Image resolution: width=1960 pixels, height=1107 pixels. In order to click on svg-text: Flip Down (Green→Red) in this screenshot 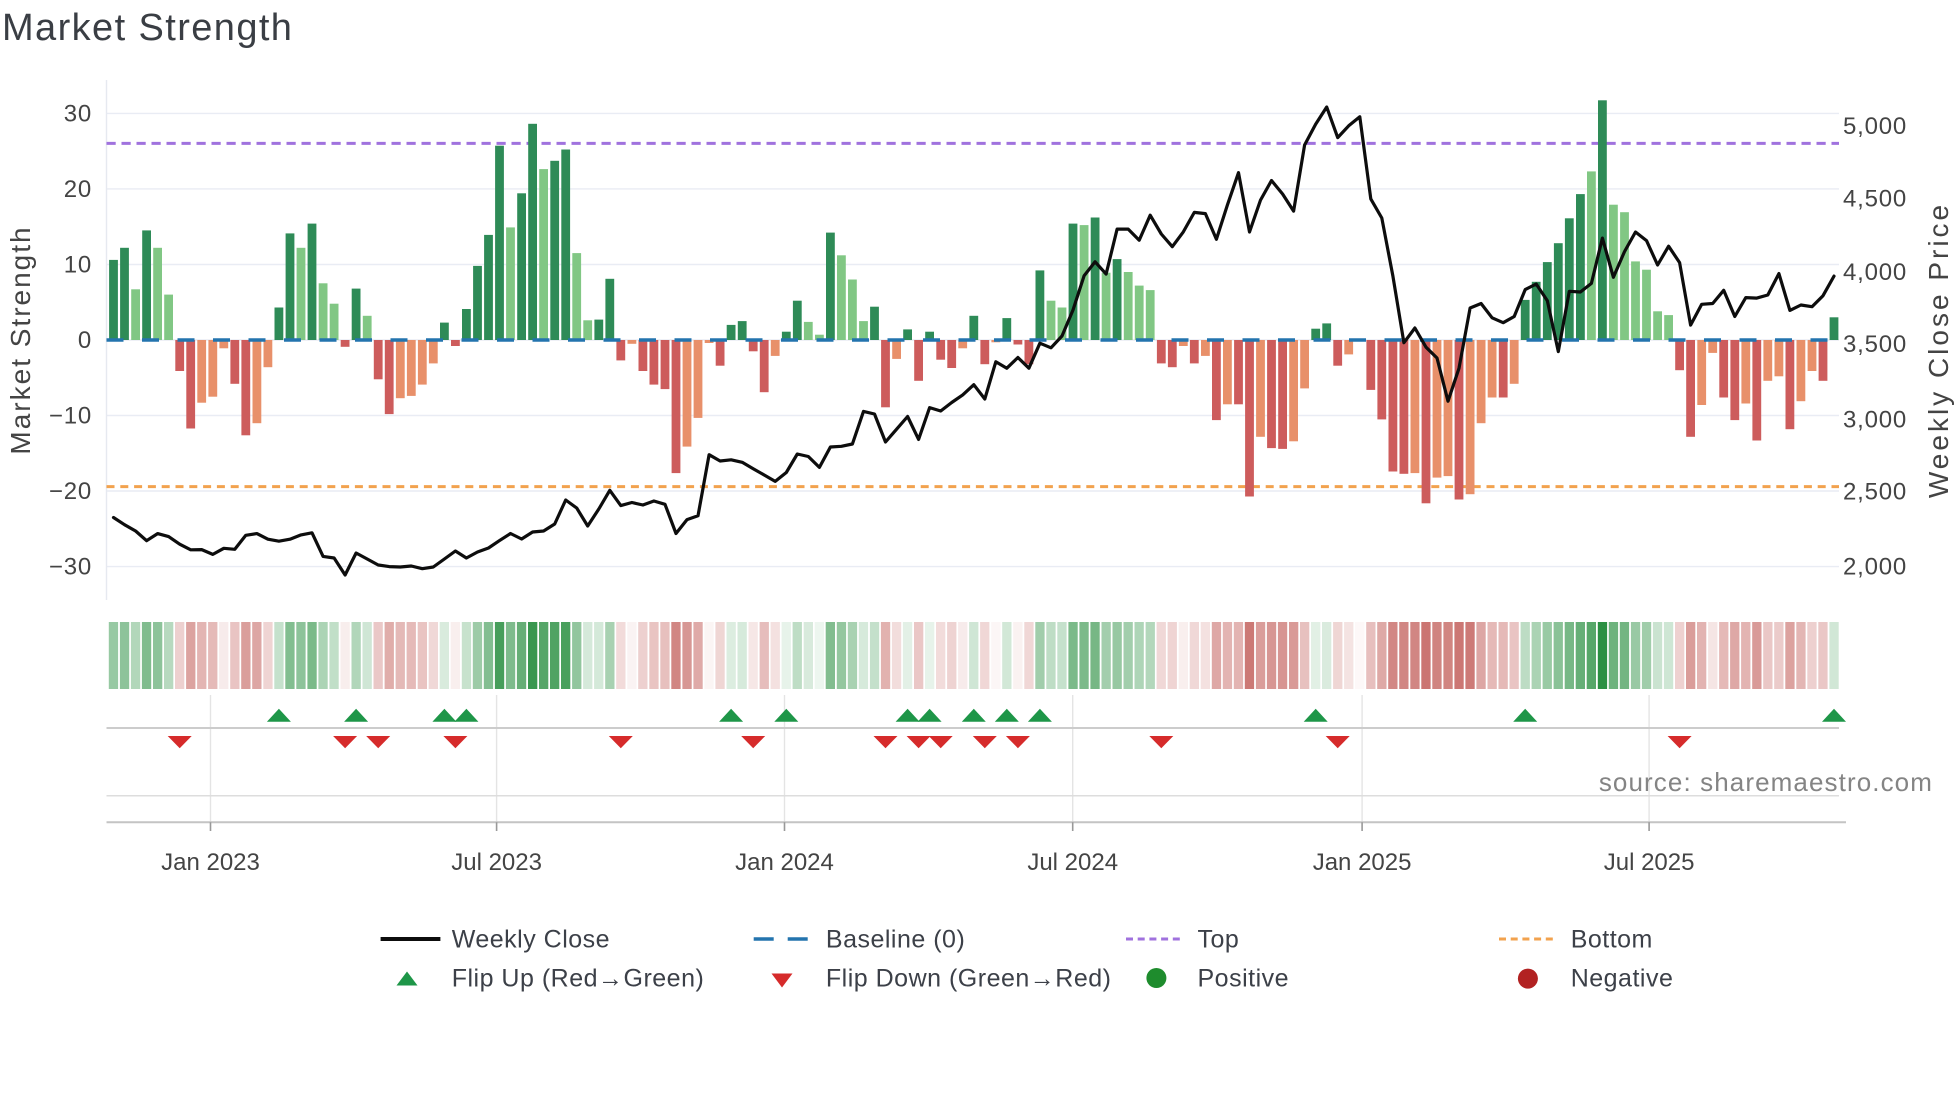, I will do `click(969, 979)`.